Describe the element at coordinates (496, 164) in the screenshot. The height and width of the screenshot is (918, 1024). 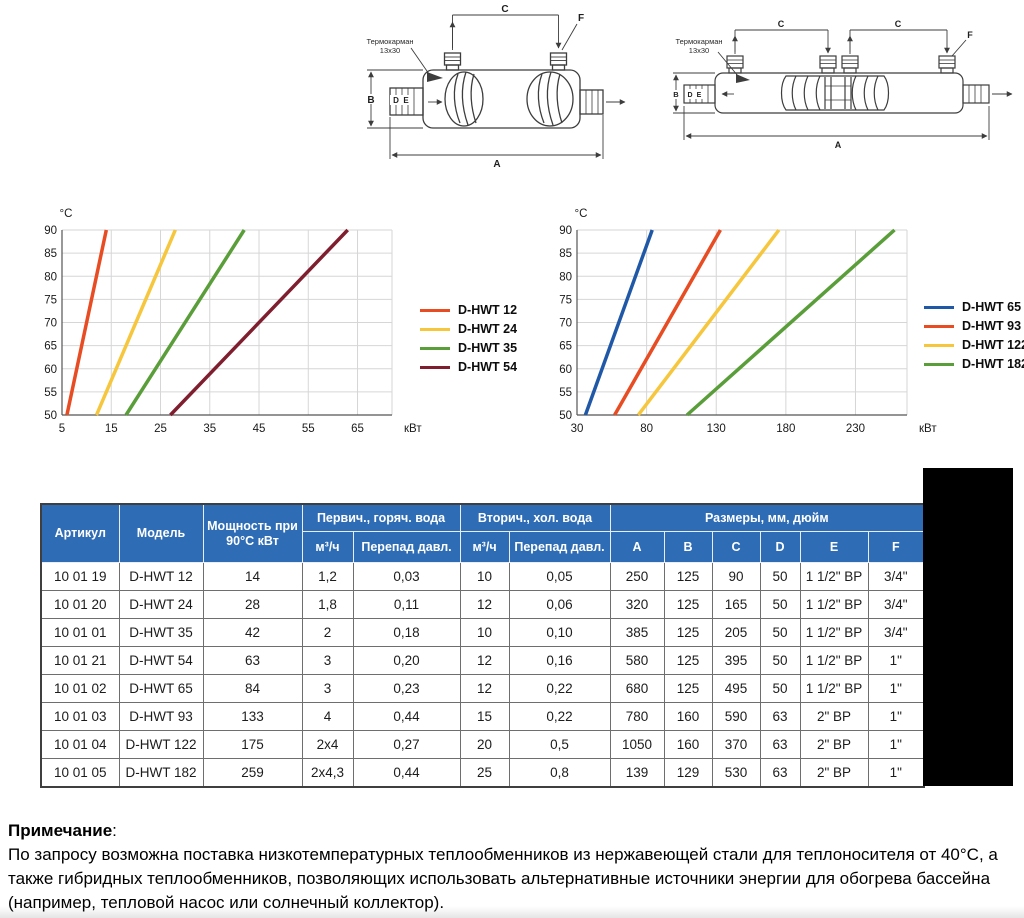
I see `dim-label-a: A` at that location.